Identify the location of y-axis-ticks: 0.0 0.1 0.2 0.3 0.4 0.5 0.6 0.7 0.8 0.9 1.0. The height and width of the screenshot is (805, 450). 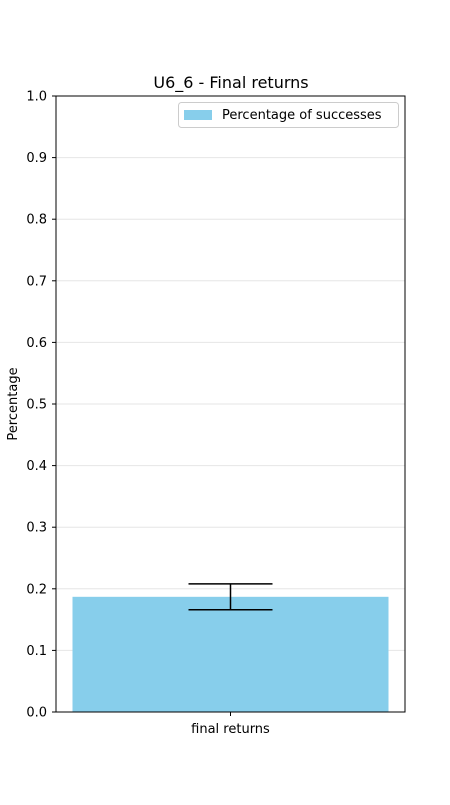
(41, 405).